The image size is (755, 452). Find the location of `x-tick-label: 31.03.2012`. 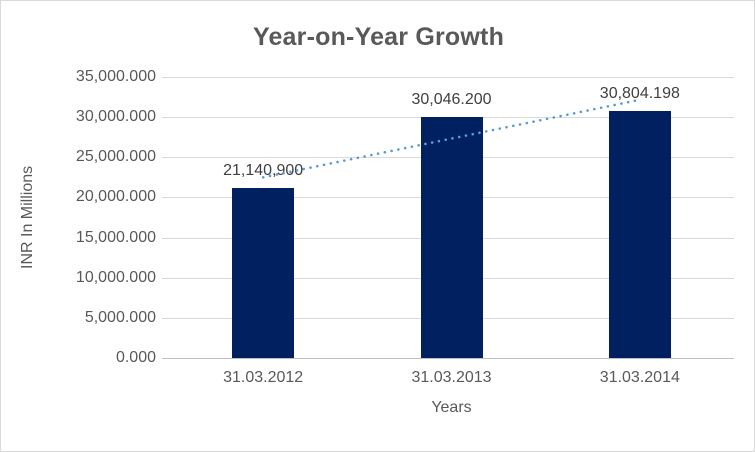

x-tick-label: 31.03.2012 is located at coordinates (263, 377).